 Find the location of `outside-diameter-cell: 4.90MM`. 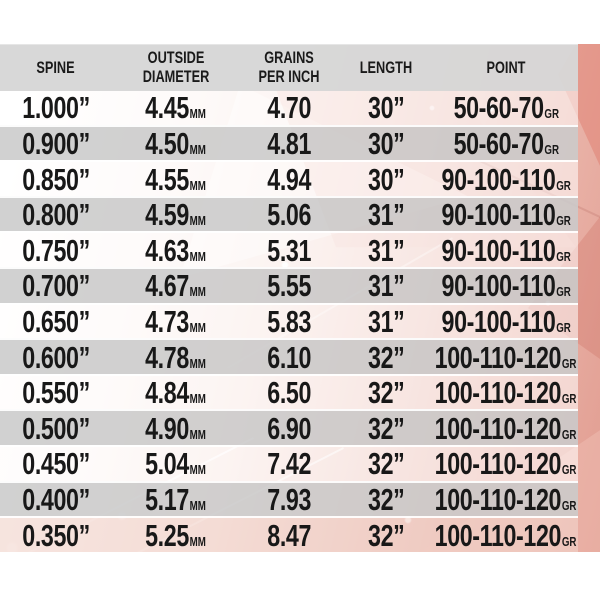

outside-diameter-cell: 4.90MM is located at coordinates (176, 428).